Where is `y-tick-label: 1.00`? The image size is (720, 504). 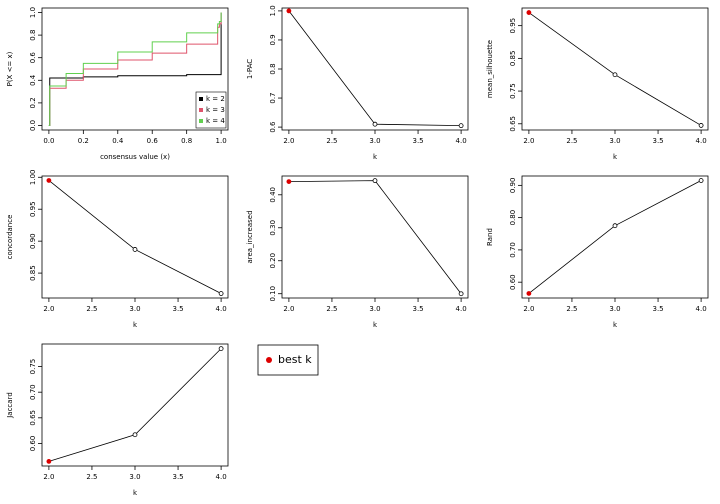
y-tick-label: 1.00 is located at coordinates (33, 177).